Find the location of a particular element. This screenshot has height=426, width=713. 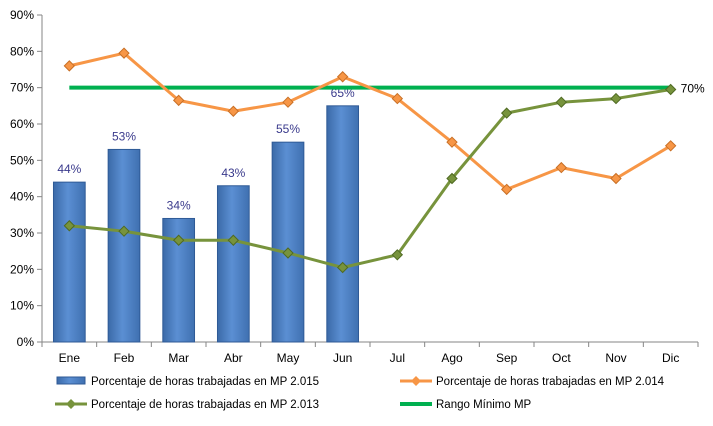

x-tick-label: Oct is located at coordinates (561, 358).